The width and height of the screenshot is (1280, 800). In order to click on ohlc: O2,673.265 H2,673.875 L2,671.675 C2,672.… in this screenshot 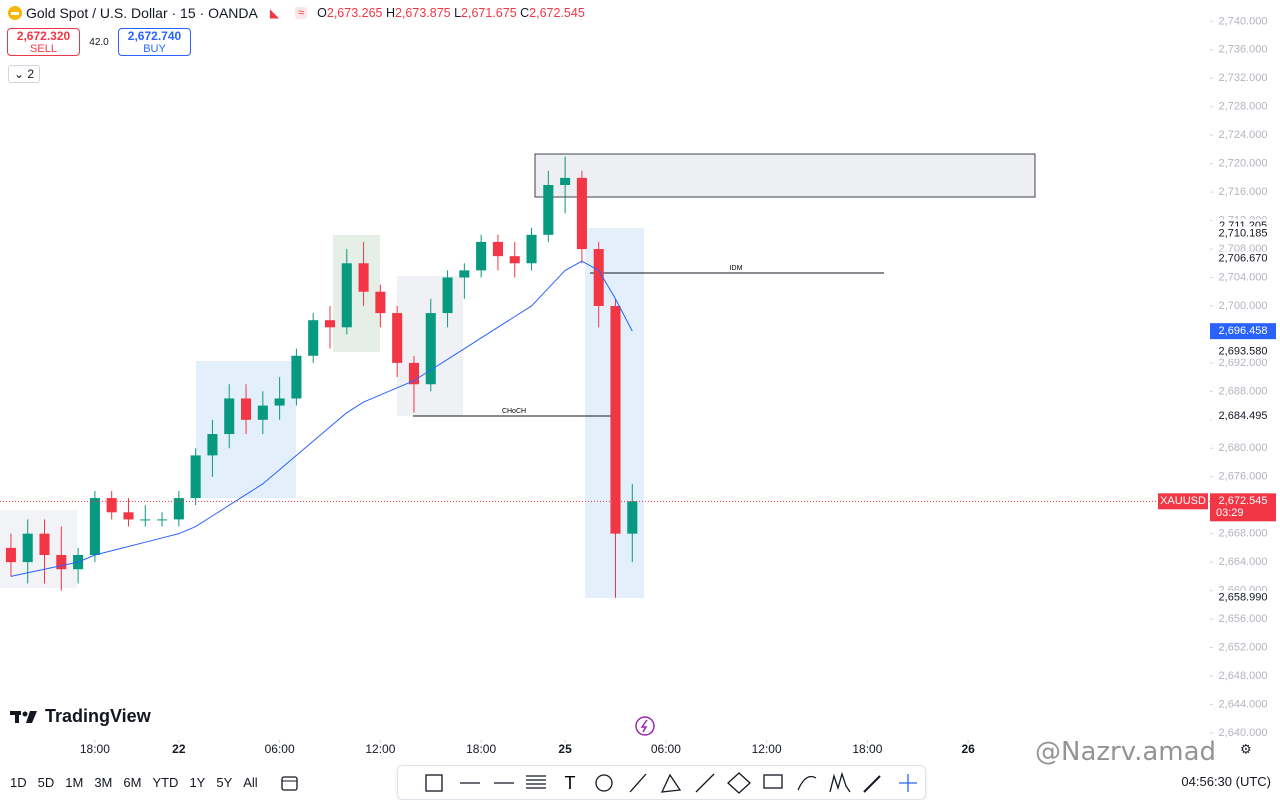, I will do `click(451, 13)`.